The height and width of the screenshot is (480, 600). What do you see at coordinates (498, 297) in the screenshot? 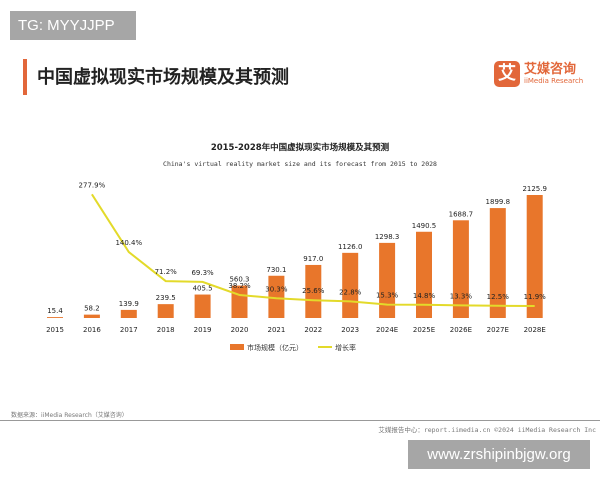
I see `growth-label-2027E: 12.5%` at bounding box center [498, 297].